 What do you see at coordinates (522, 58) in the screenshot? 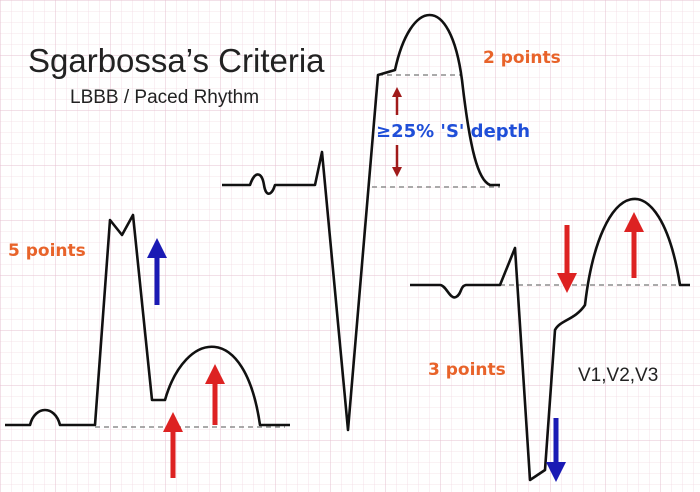
I see `points-label: 2 points` at bounding box center [522, 58].